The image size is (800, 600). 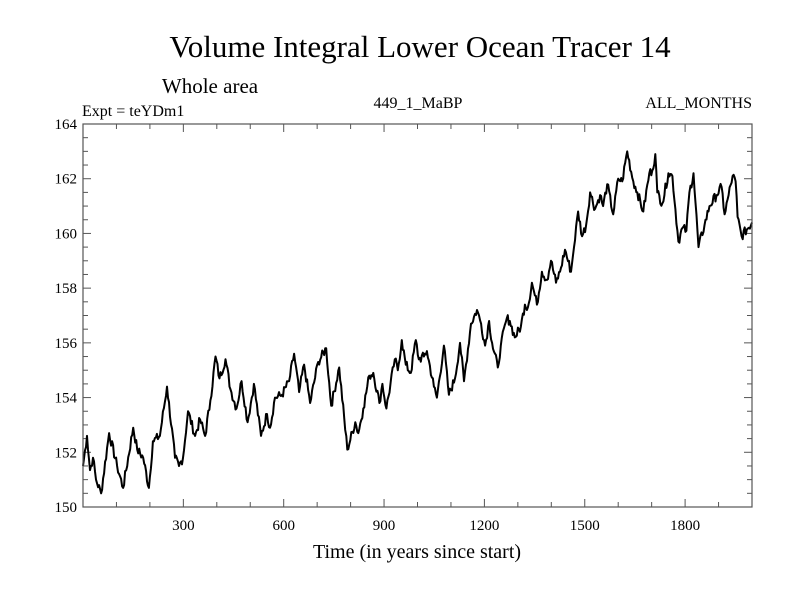 I want to click on chart-subtitle: Whole area, so click(x=210, y=86).